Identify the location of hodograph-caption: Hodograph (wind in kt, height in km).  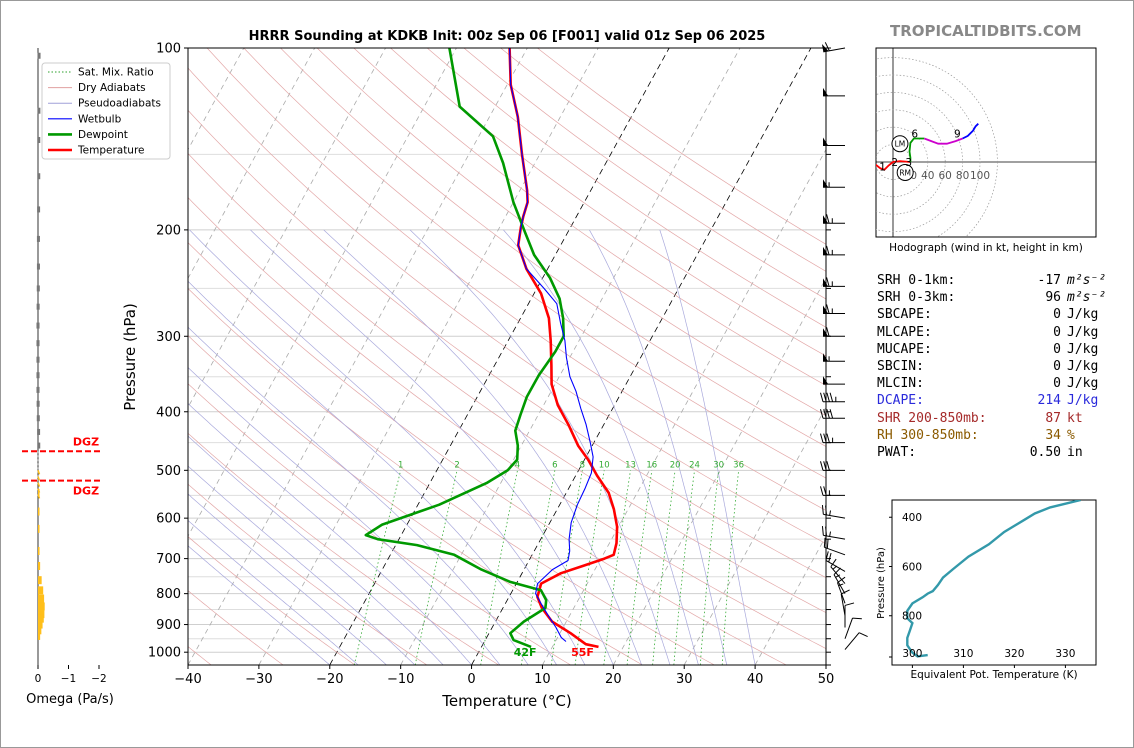
(986, 248).